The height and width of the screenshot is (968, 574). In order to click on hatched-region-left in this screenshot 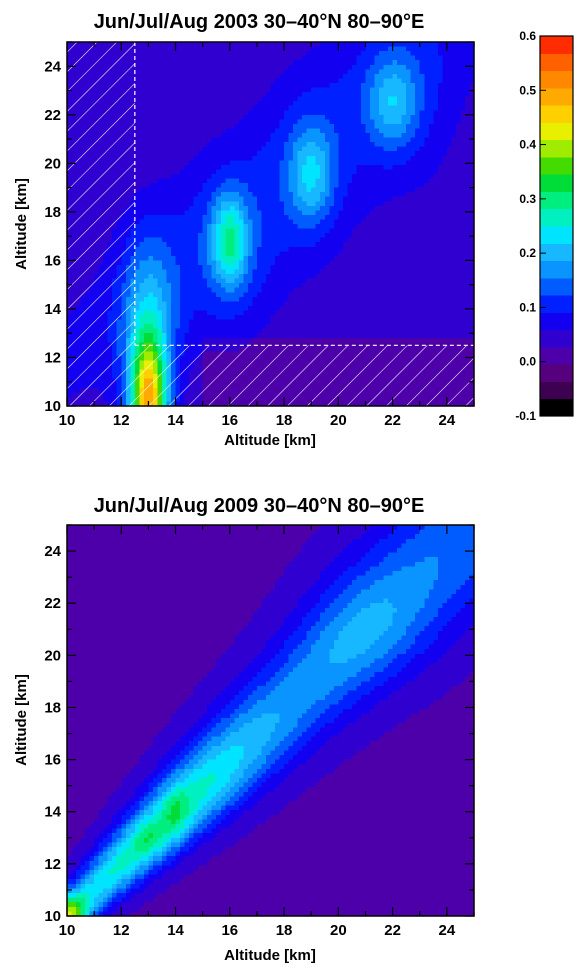, I will do `click(101, 224)`.